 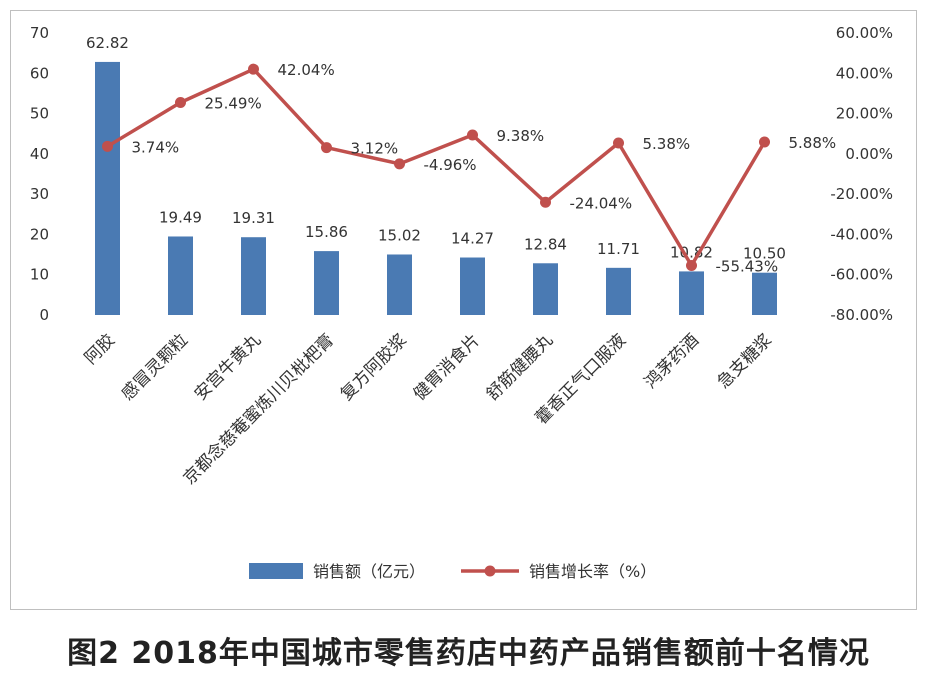 I want to click on bar-data-label: 62.82, so click(x=107, y=43).